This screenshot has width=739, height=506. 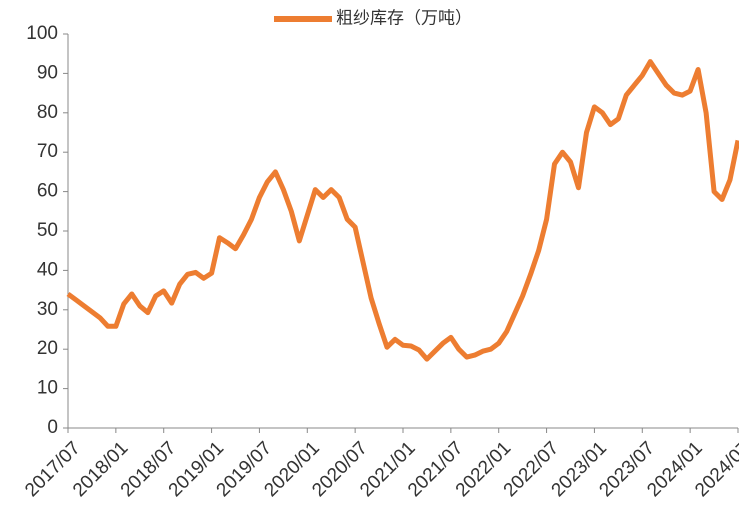 I want to click on y-tick-label: 20, so click(x=47, y=348).